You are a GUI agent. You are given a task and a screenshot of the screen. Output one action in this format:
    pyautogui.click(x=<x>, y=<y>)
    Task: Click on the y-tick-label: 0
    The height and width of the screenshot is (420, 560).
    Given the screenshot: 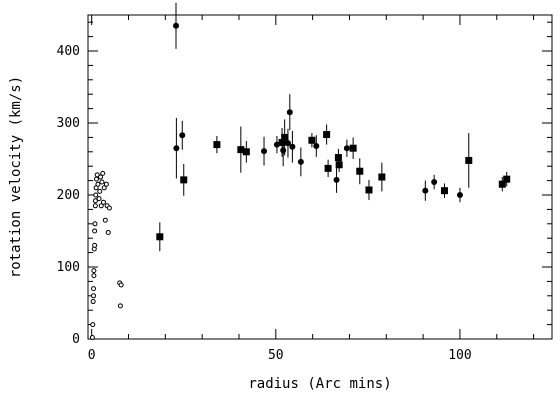 What is the action you would take?
    pyautogui.click(x=76, y=339)
    